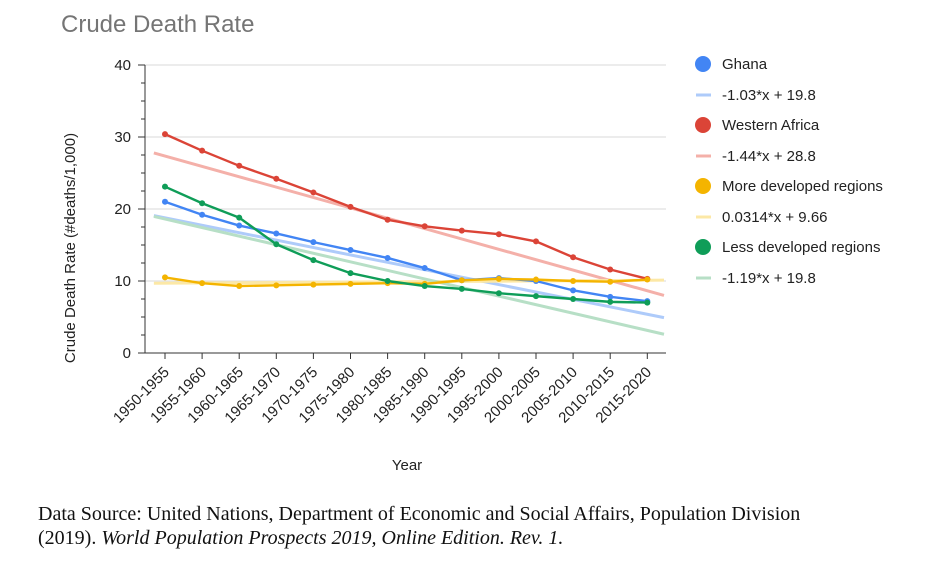  What do you see at coordinates (127, 353) in the screenshot?
I see `y-tick-label: 0` at bounding box center [127, 353].